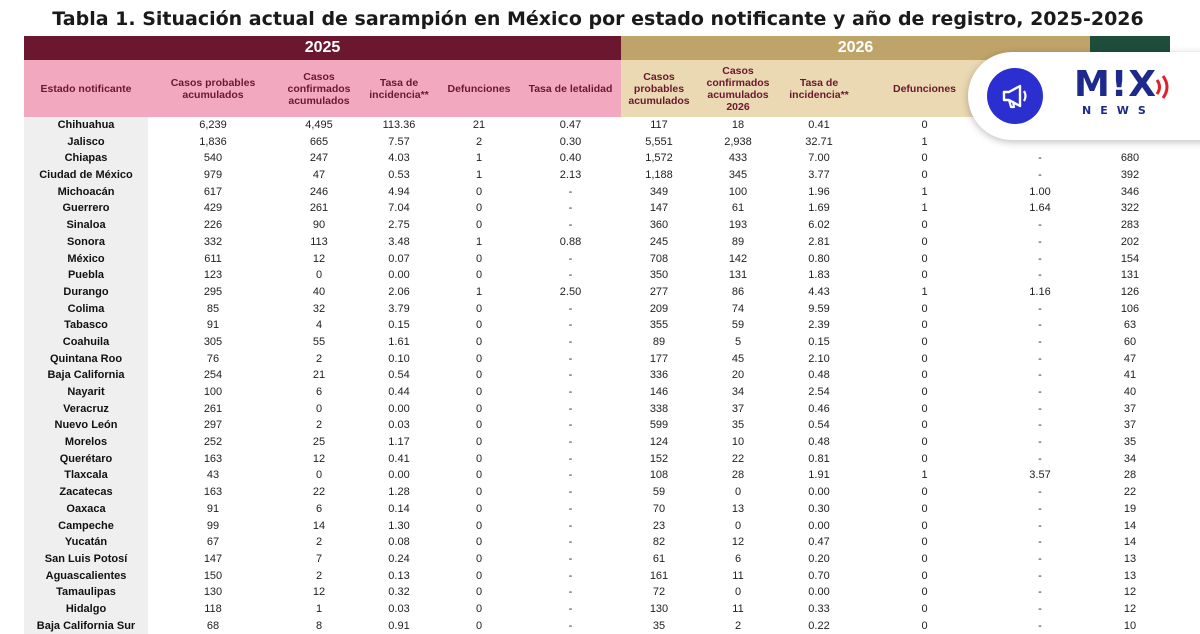 This screenshot has width=1200, height=634. Describe the element at coordinates (1130, 442) in the screenshot. I see `cell-total: 35` at that location.